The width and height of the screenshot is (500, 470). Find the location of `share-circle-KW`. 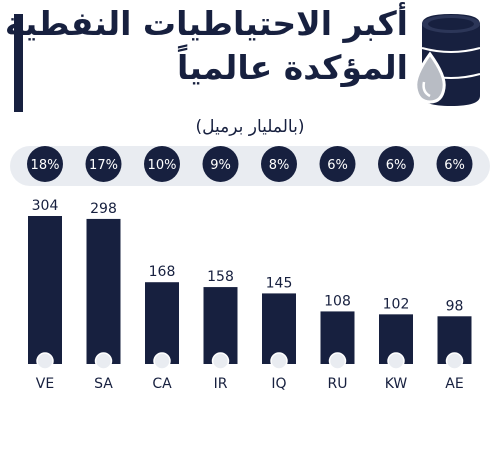

share-circle-KW is located at coordinates (396, 164).